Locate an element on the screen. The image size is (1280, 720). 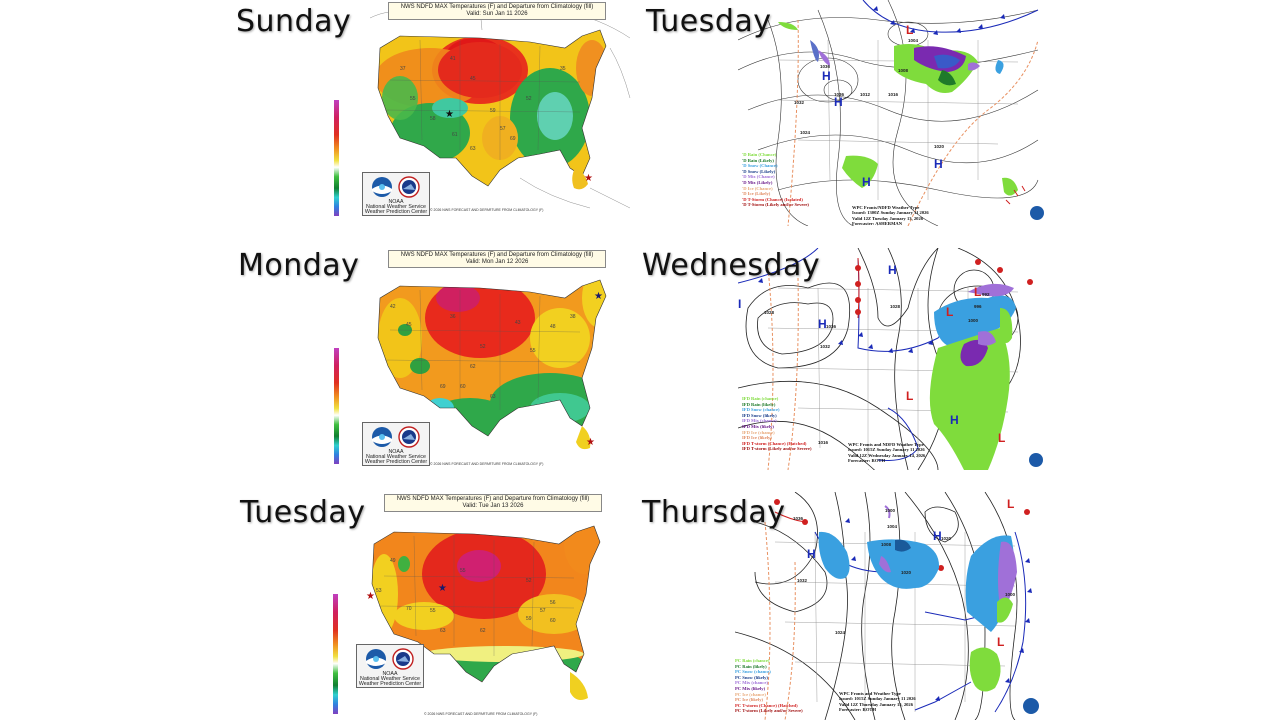
svg-text: 49 is located at coordinates (393, 561).